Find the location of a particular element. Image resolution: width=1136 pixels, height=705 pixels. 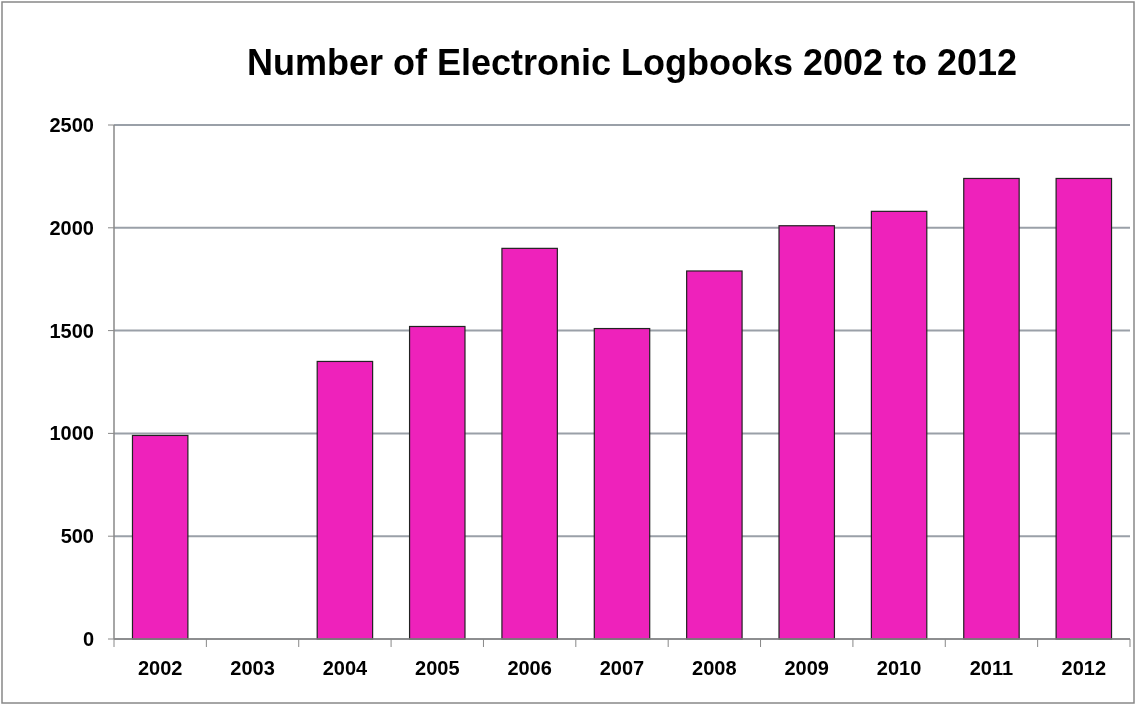

x-tick-label: 2004 is located at coordinates (345, 668).